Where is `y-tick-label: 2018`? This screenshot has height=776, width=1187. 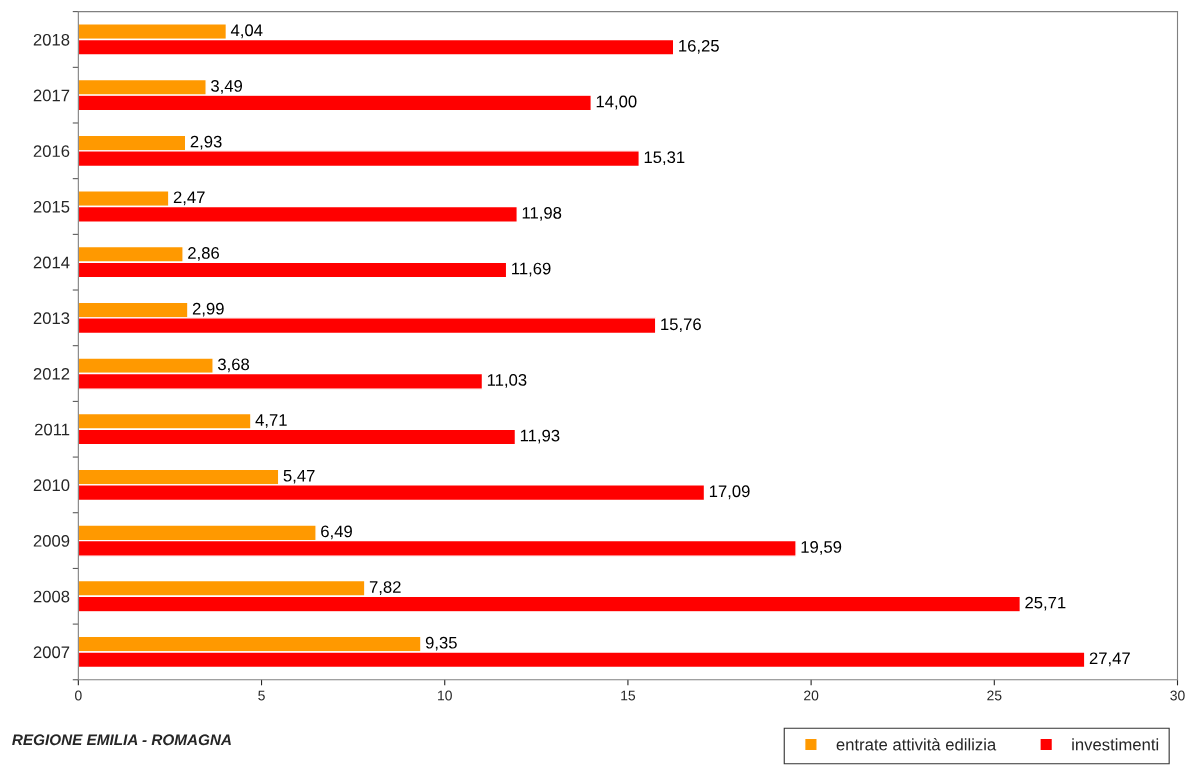
y-tick-label: 2018 is located at coordinates (51, 39).